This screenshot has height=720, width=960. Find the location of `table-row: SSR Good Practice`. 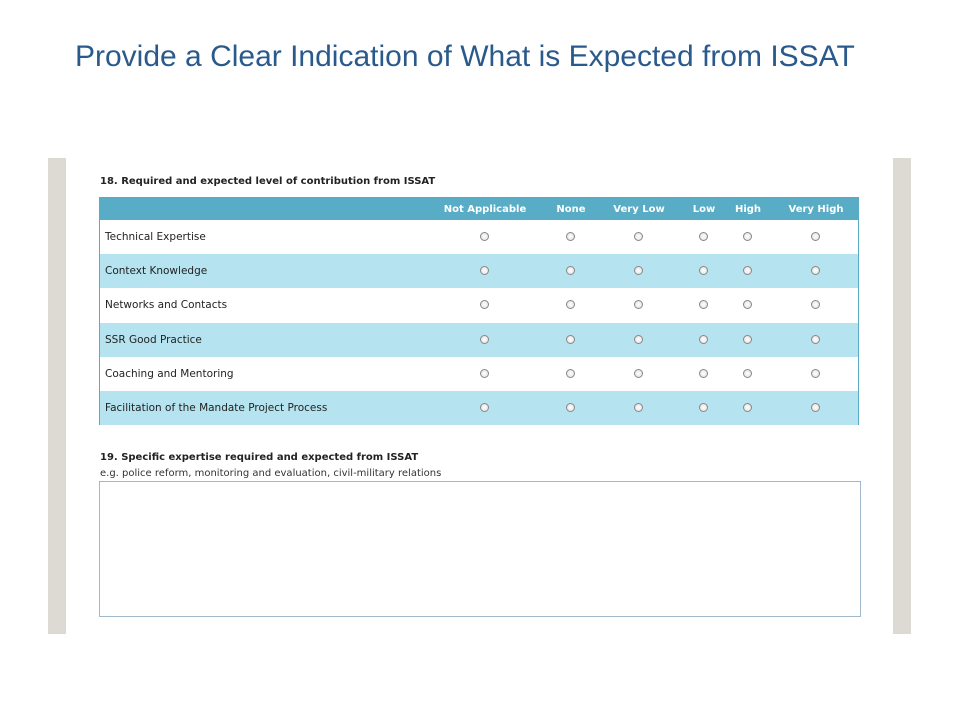

table-row: SSR Good Practice is located at coordinates (479, 339).